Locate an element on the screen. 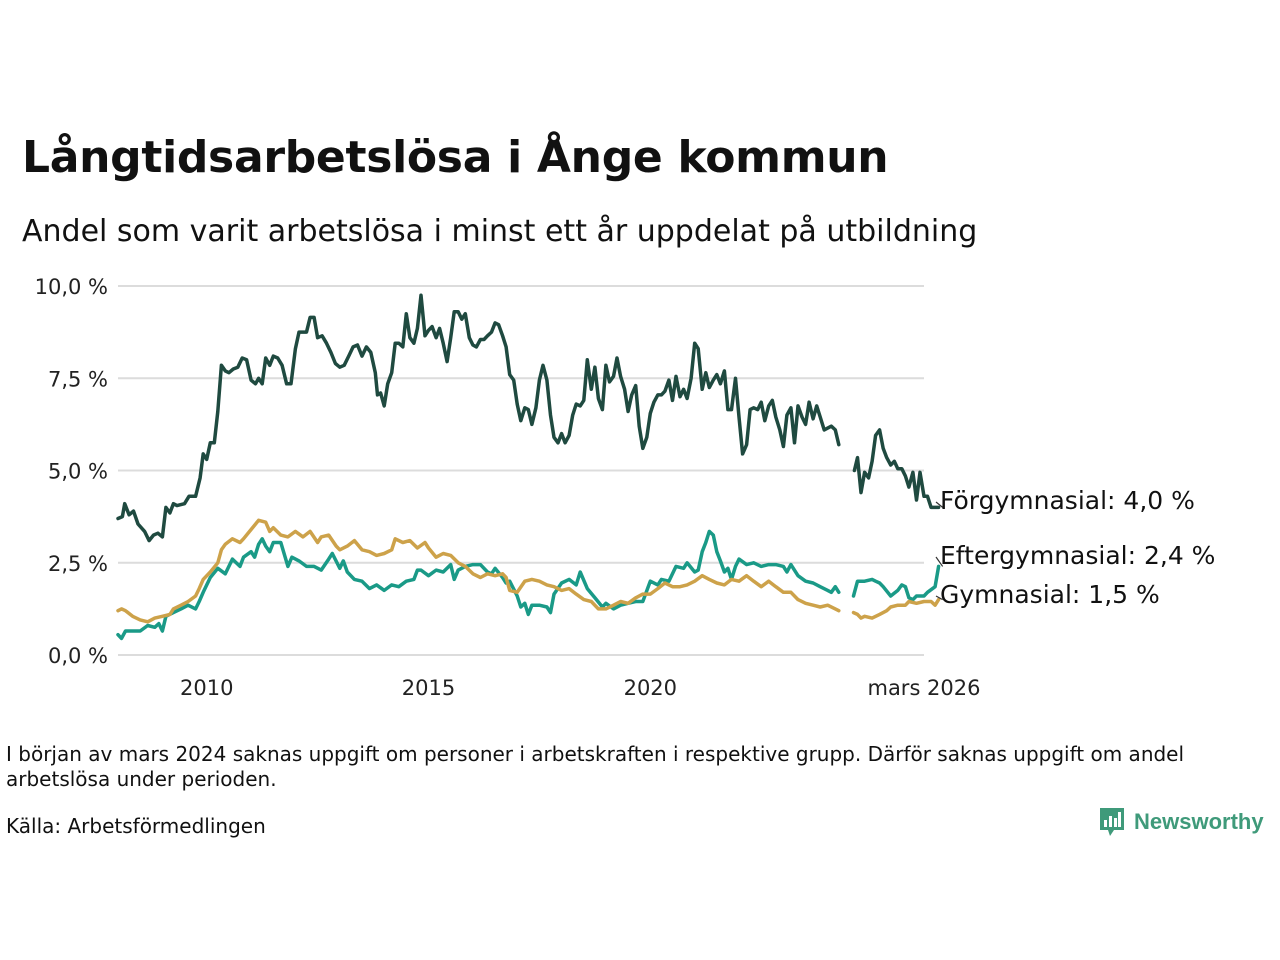 This screenshot has height=960, width=1280. y-axis-tick-labels: 0,0 % 2,5 % 5,0 % 7,5 % 10,0 % is located at coordinates (71, 471).